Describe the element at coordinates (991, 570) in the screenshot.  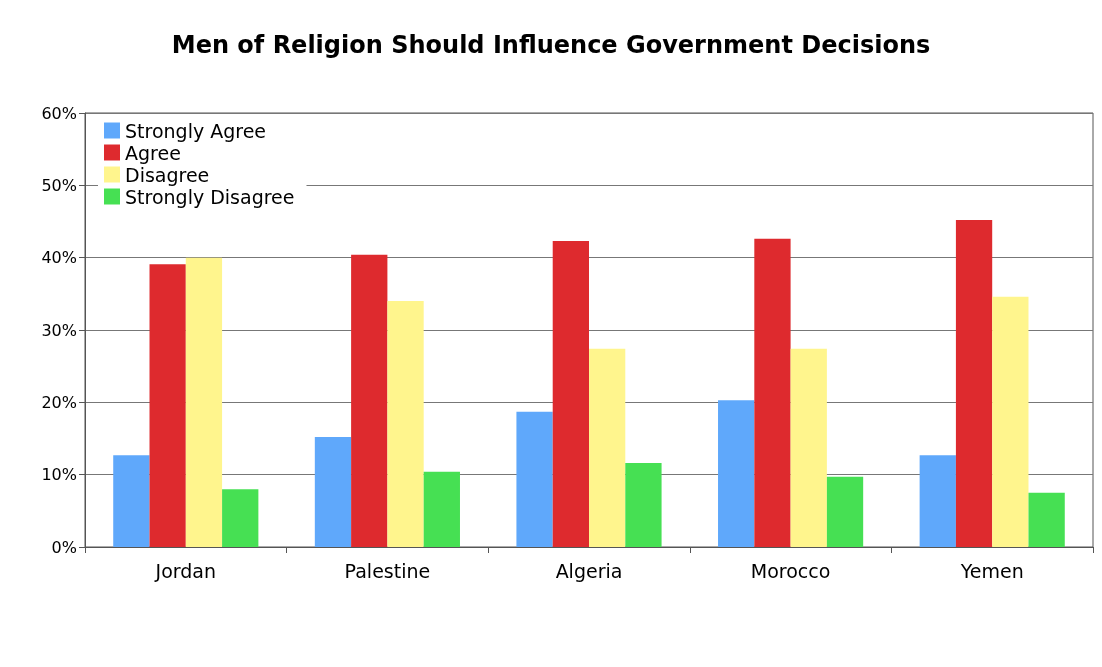
I see `x-tick-label: Yemen` at that location.